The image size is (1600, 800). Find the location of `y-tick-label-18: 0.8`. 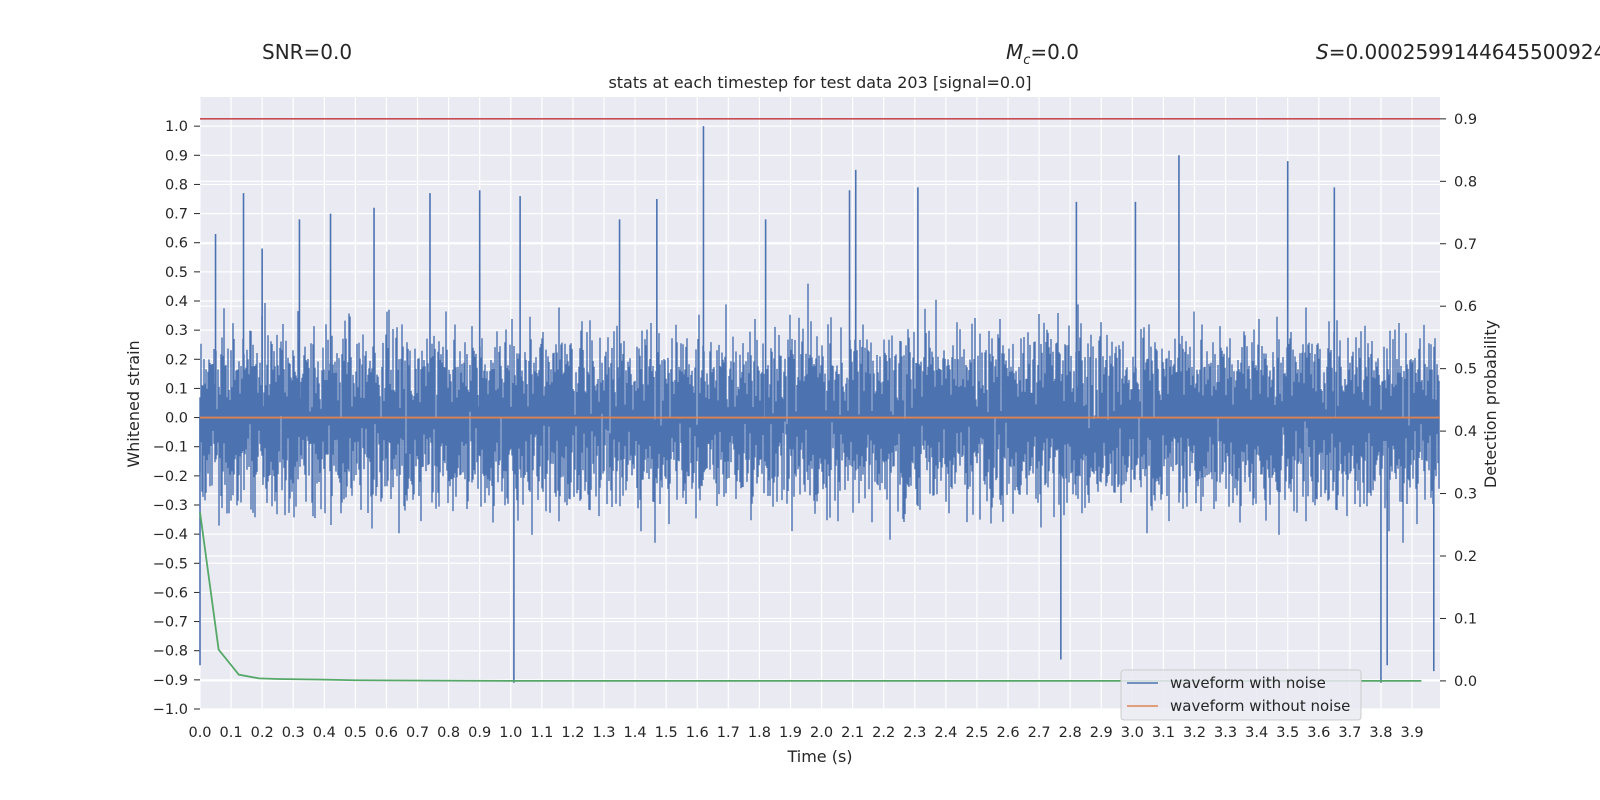

y-tick-label-18: 0.8 is located at coordinates (176, 185).